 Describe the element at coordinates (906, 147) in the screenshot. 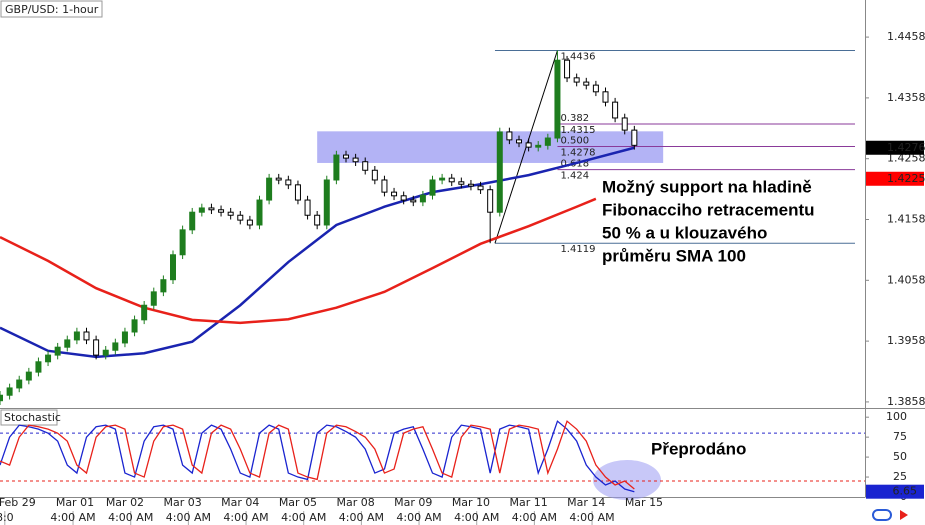

I see `price-tag-label: 1.4276` at that location.